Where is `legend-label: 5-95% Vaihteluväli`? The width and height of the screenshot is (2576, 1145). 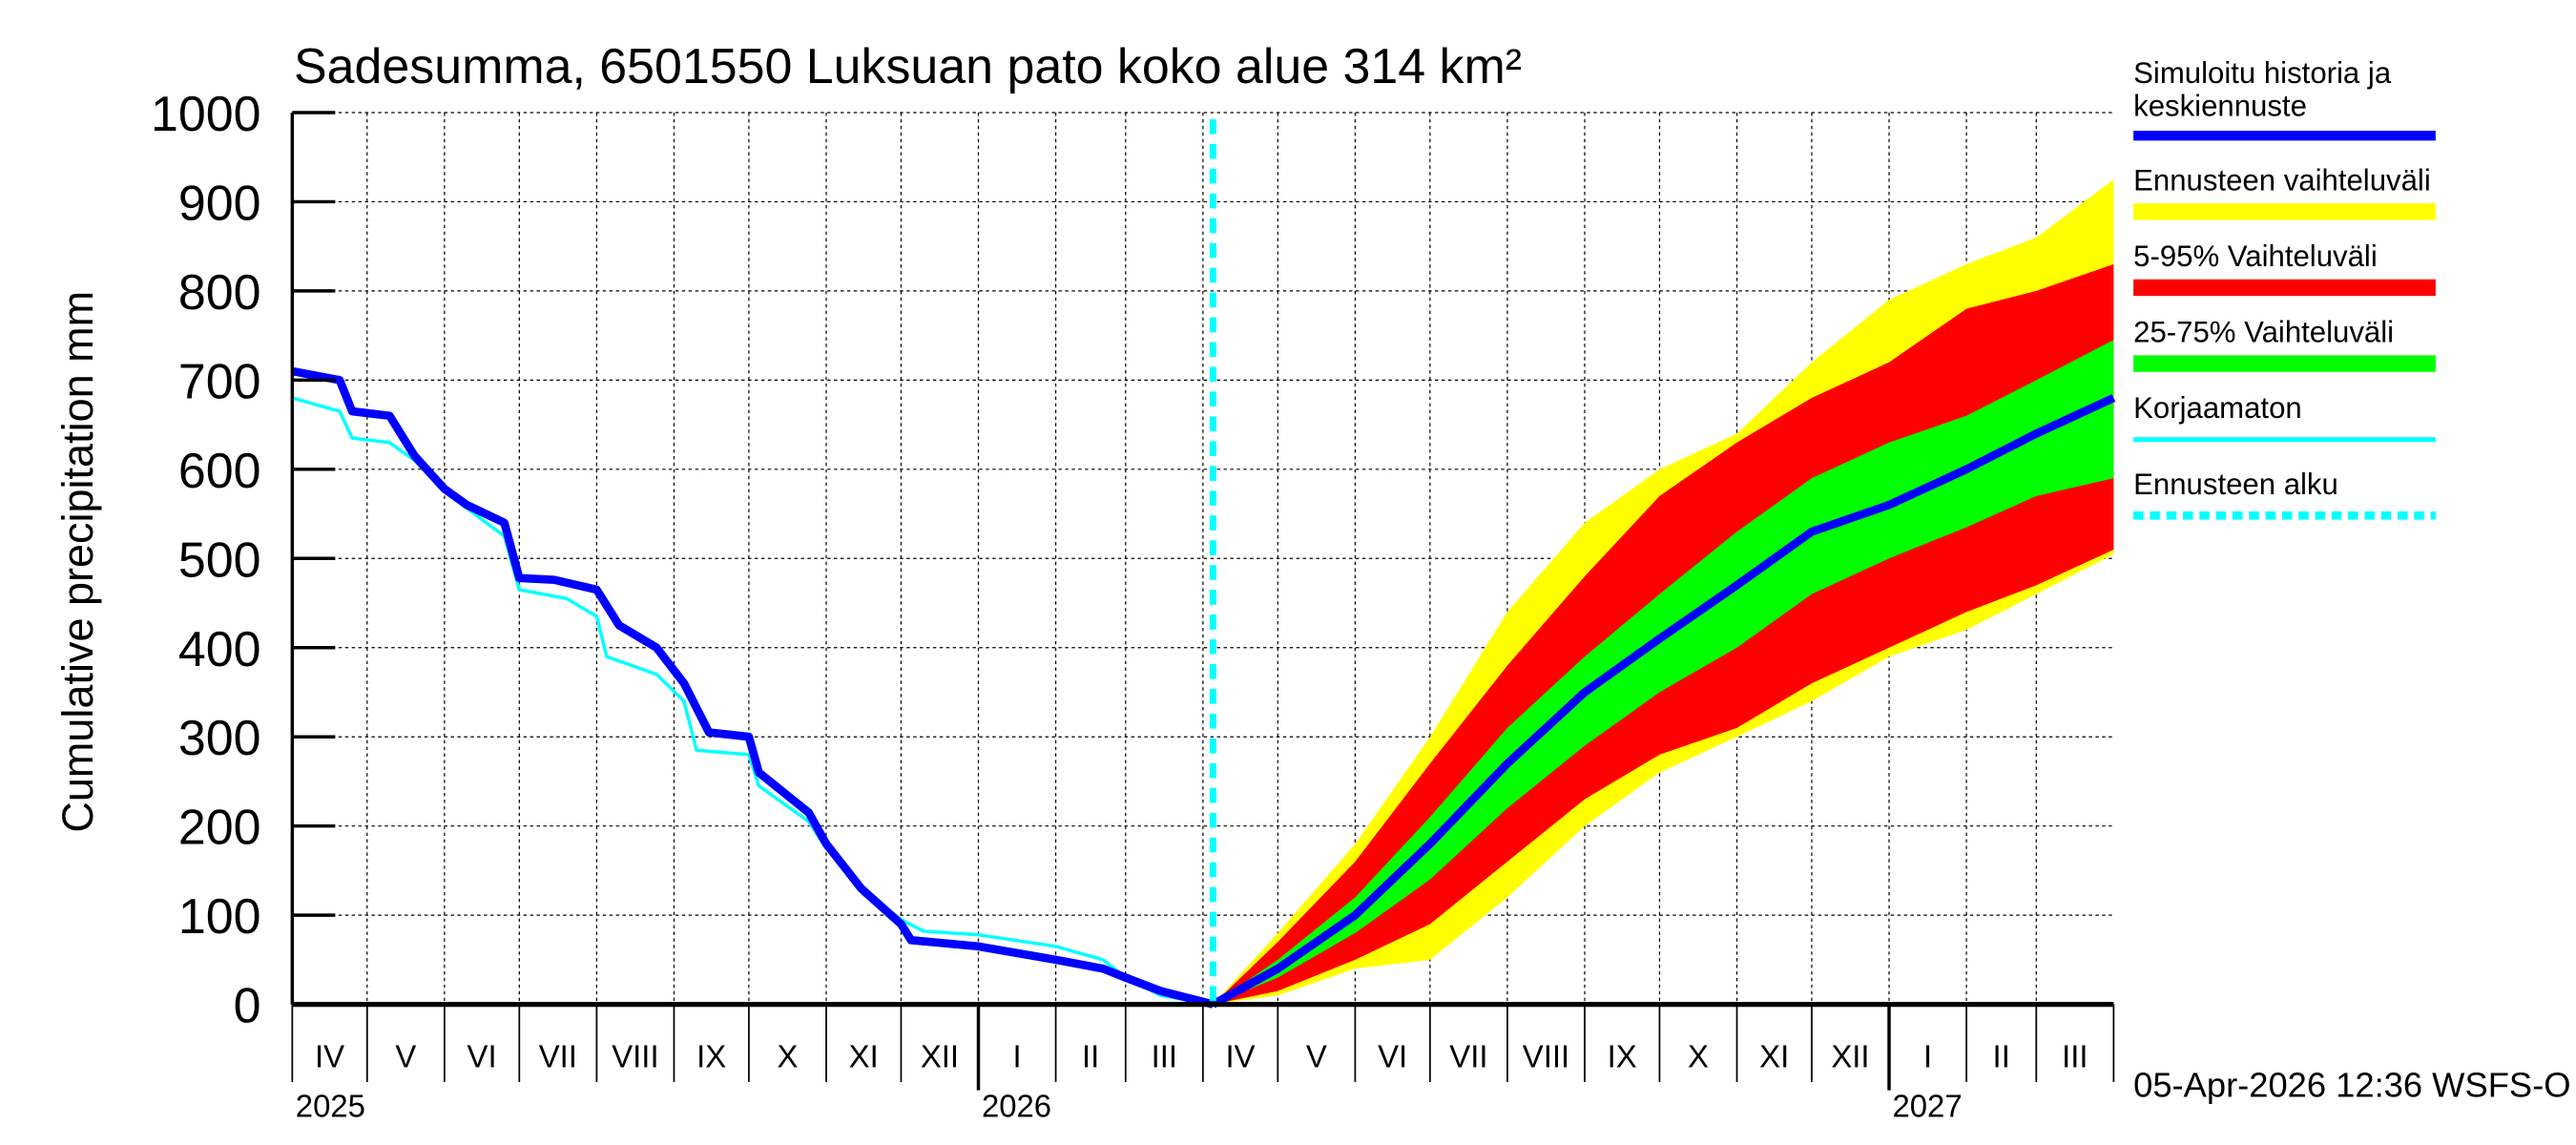 legend-label: 5-95% Vaihteluväli is located at coordinates (2255, 256).